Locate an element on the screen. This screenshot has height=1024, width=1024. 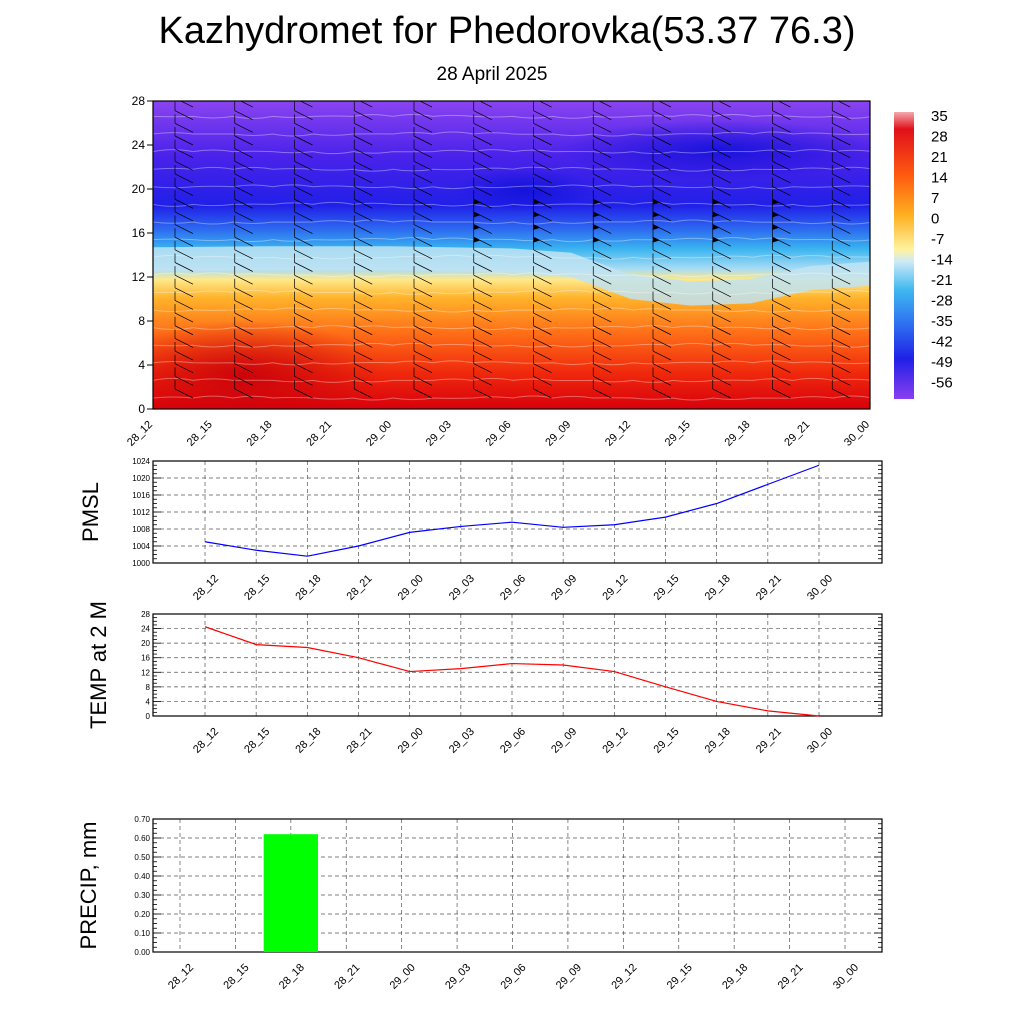
colorbar-label: -21 is located at coordinates (942, 280).